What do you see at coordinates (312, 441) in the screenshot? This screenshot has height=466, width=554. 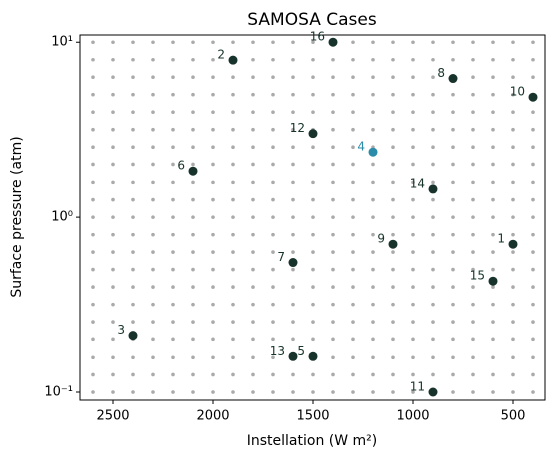 I see `x-axis-label: Instellation (W m²)` at bounding box center [312, 441].